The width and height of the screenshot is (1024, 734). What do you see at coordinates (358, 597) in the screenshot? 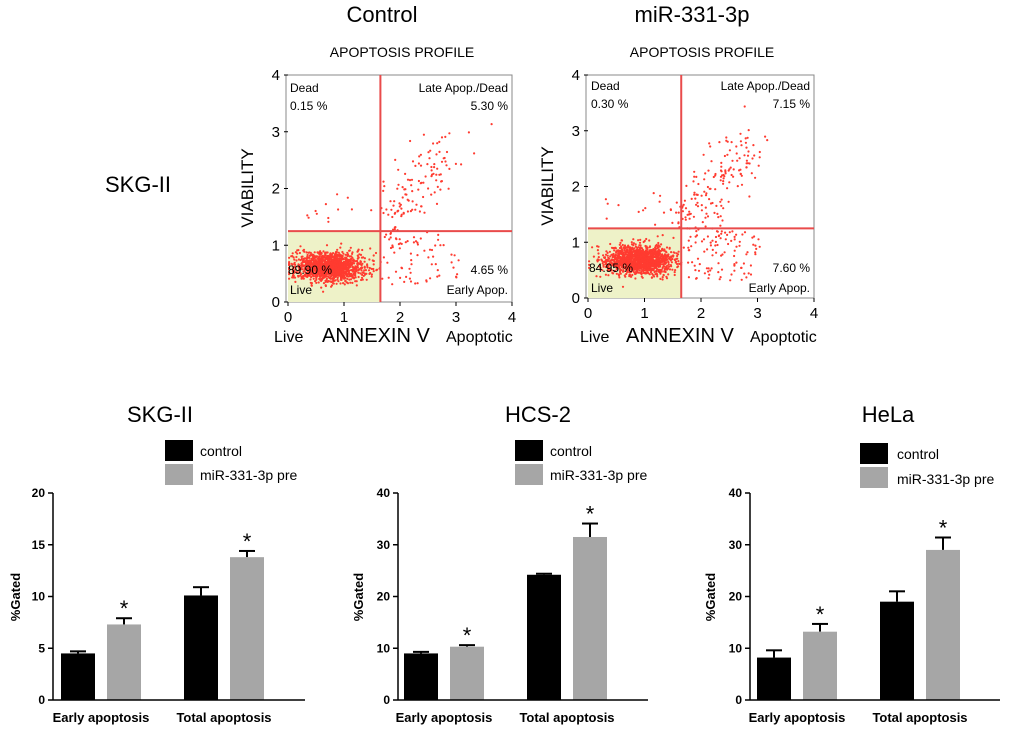
I see `y-axis-label: %Gated` at bounding box center [358, 597].